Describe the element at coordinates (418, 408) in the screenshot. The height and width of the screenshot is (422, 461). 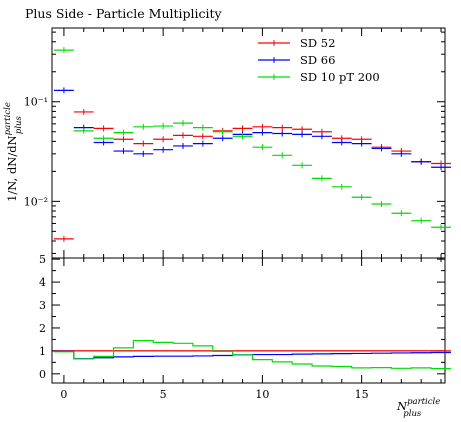
I see `x-axis-label: Nparticle plus` at that location.